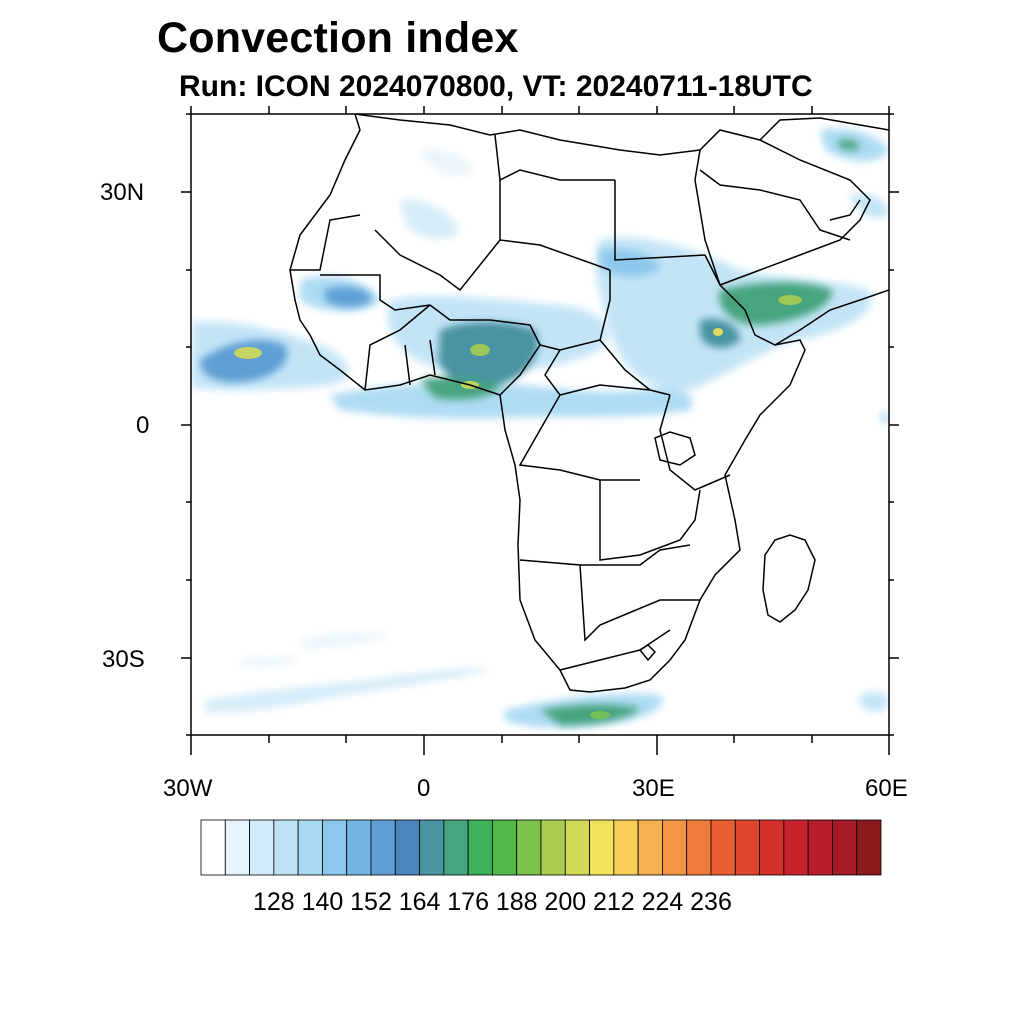 The image size is (1024, 1024). What do you see at coordinates (565, 902) in the screenshot?
I see `colorbar-tick-label: 200` at bounding box center [565, 902].